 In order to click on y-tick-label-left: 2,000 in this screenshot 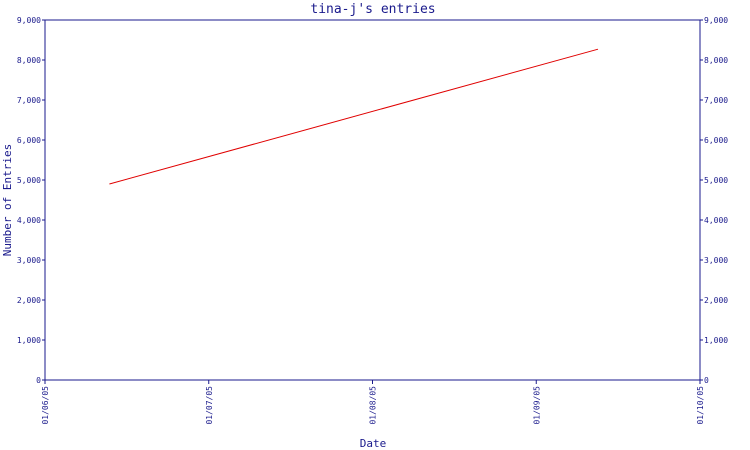, I will do `click(29, 300)`.